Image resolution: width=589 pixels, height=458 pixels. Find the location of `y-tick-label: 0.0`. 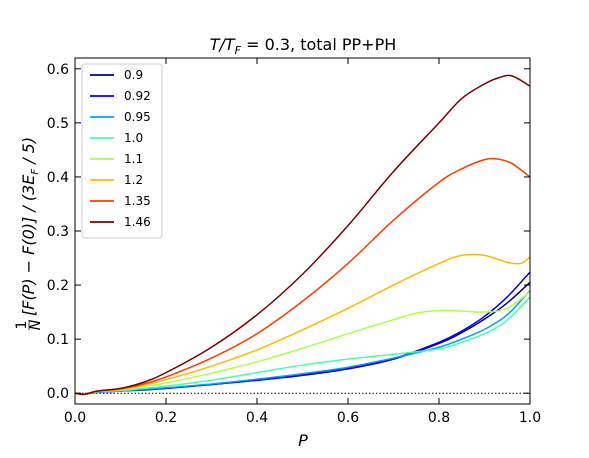

y-tick-label: 0.0 is located at coordinates (58, 394).